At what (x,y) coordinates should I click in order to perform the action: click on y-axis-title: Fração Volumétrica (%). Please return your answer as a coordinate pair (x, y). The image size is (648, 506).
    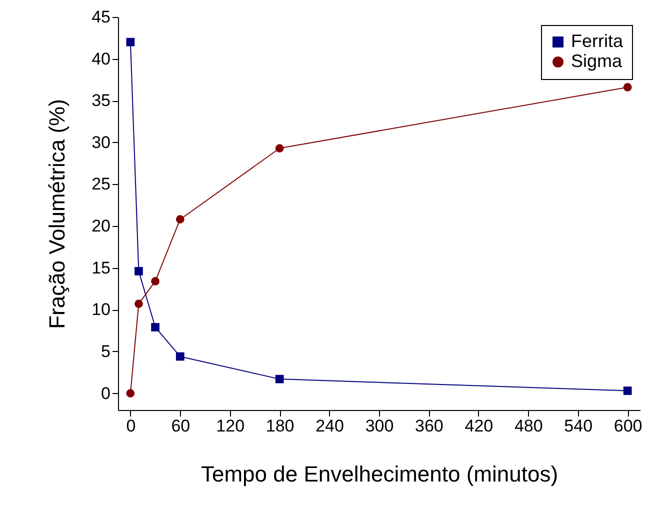
    Looking at the image, I should click on (57, 214).